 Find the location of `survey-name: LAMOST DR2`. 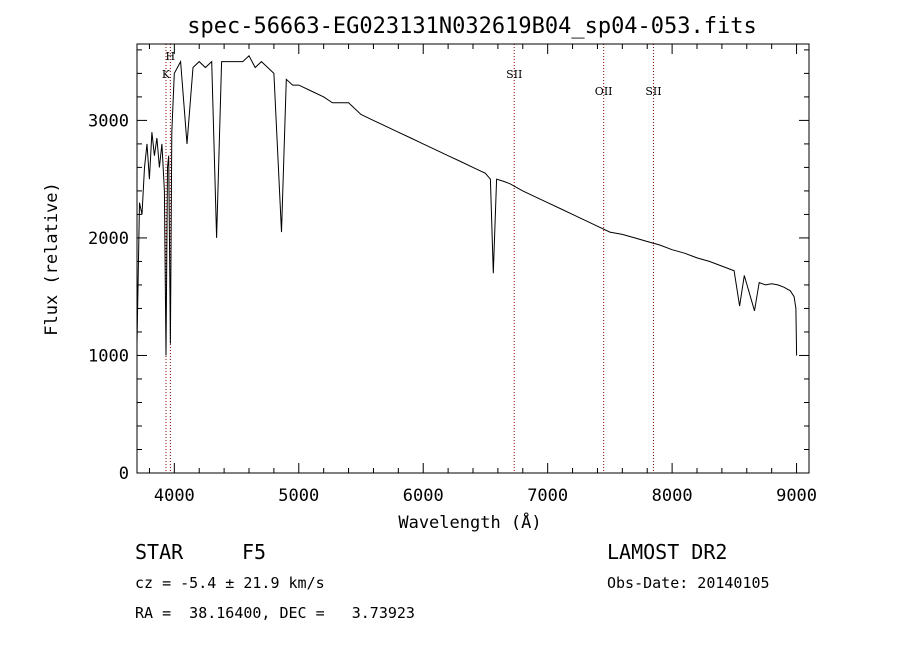

survey-name: LAMOST DR2 is located at coordinates (667, 552).